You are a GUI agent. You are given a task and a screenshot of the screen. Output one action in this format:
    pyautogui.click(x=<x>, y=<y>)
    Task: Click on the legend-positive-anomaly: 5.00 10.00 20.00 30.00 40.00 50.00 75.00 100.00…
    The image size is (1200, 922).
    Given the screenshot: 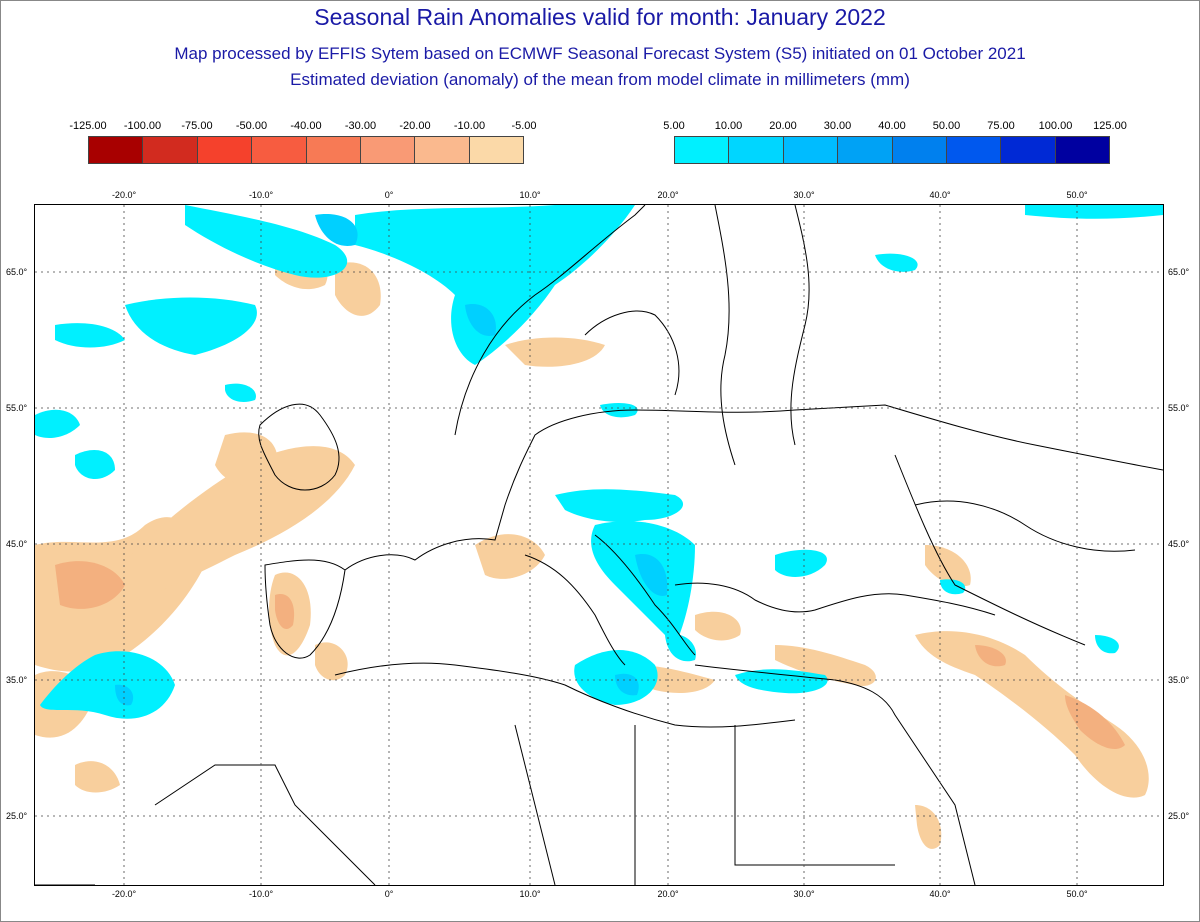 What is the action you would take?
    pyautogui.click(x=895, y=142)
    